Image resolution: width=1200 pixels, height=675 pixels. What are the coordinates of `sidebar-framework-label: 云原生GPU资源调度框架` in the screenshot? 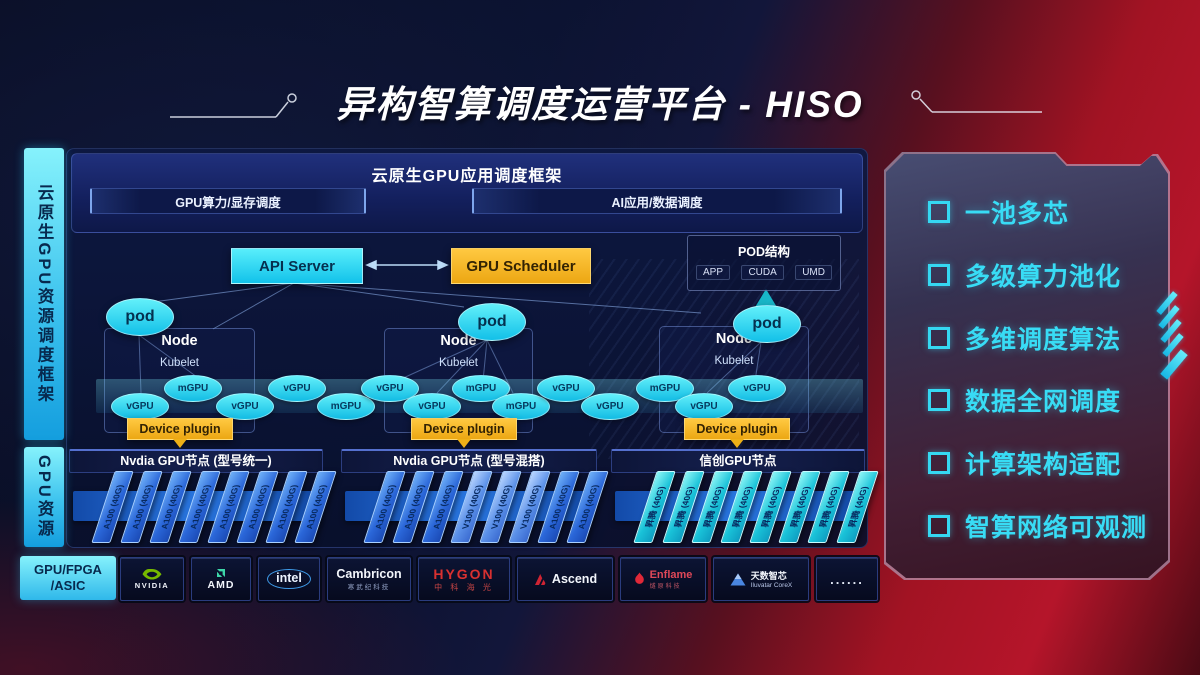 It's located at (44, 294).